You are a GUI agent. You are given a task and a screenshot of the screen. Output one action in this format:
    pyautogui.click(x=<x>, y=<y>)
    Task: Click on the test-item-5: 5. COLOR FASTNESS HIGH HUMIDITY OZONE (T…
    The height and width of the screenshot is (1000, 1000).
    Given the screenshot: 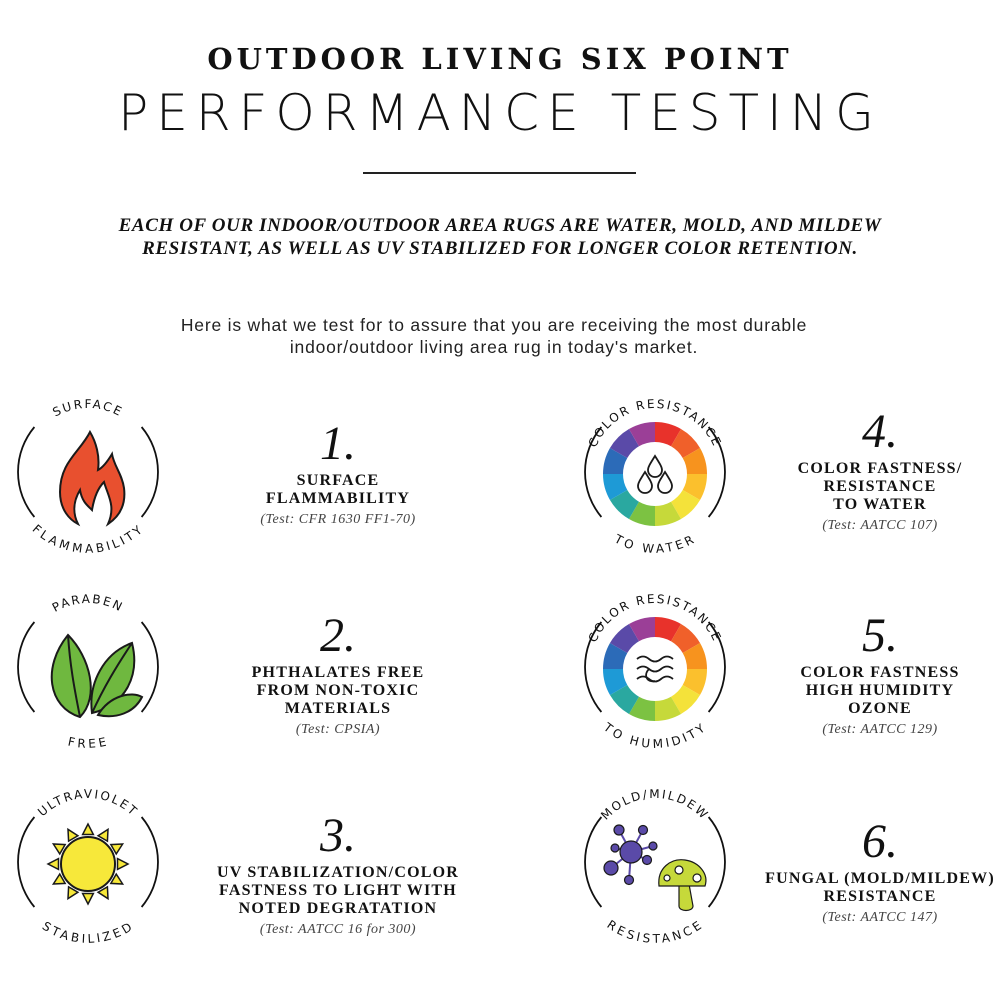 What is the action you would take?
    pyautogui.click(x=870, y=675)
    